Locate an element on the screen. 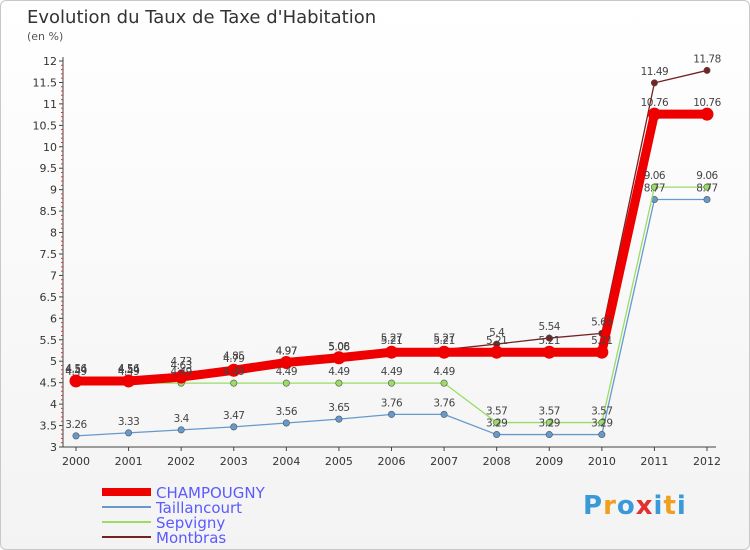  data-point-montbras is located at coordinates (549, 338).